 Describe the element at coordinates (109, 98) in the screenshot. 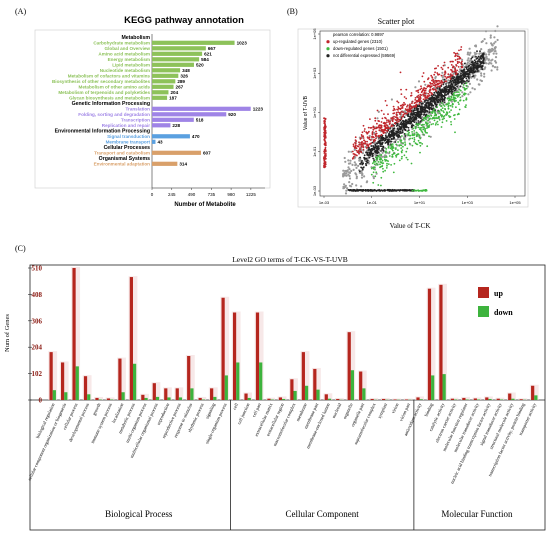

I see `kegg-category-label: Glycan biosynthesis and metabolism` at that location.